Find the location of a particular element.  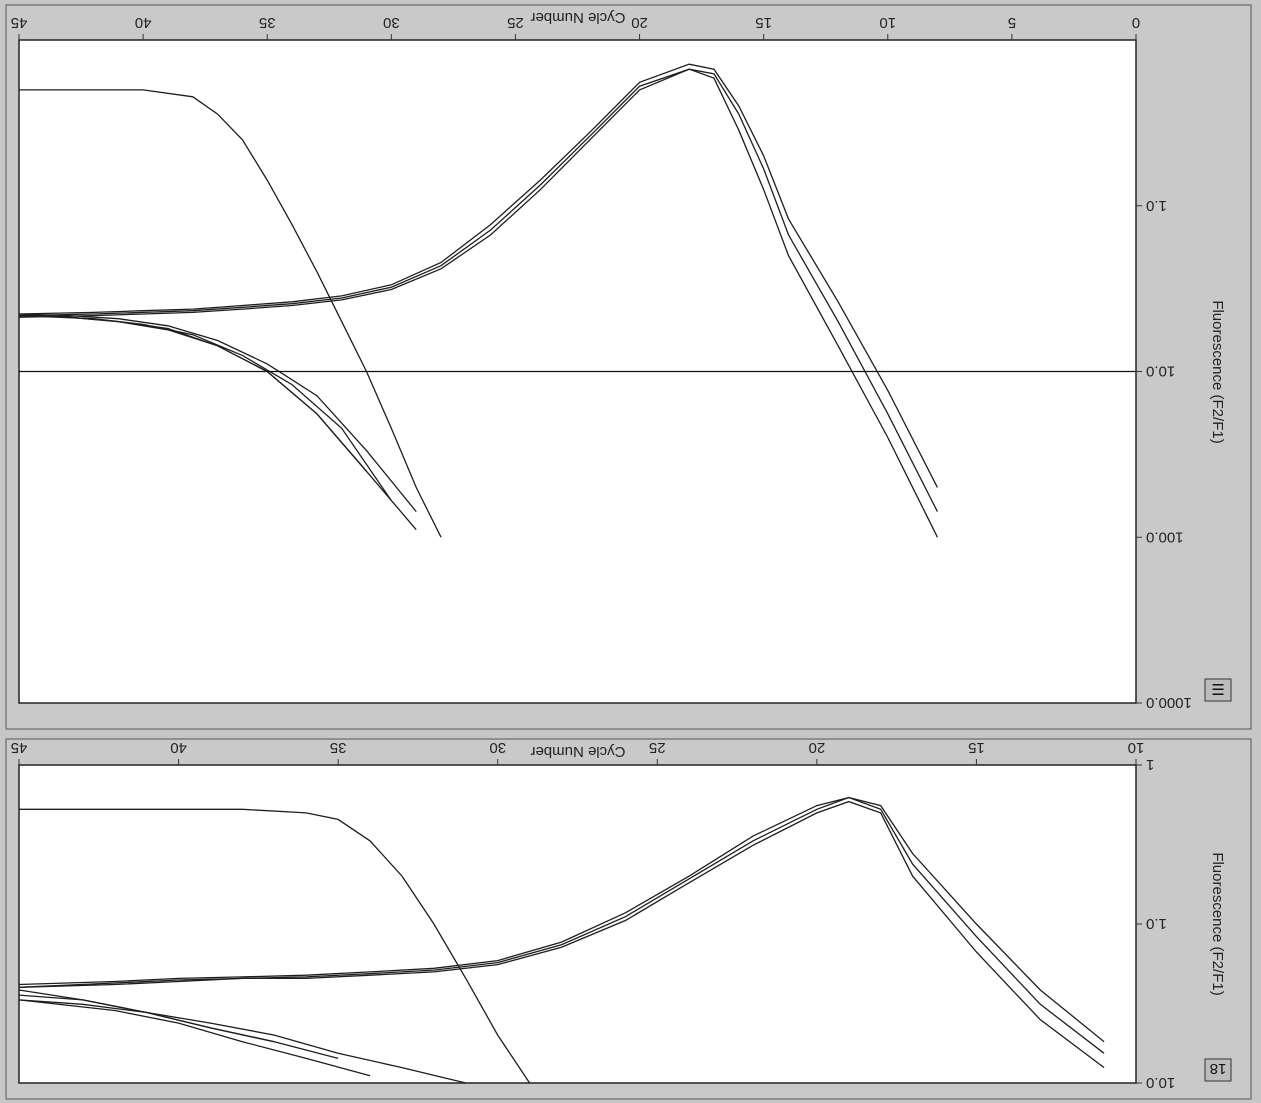

panel-corner-box-upper is located at coordinates (1218, 1070).